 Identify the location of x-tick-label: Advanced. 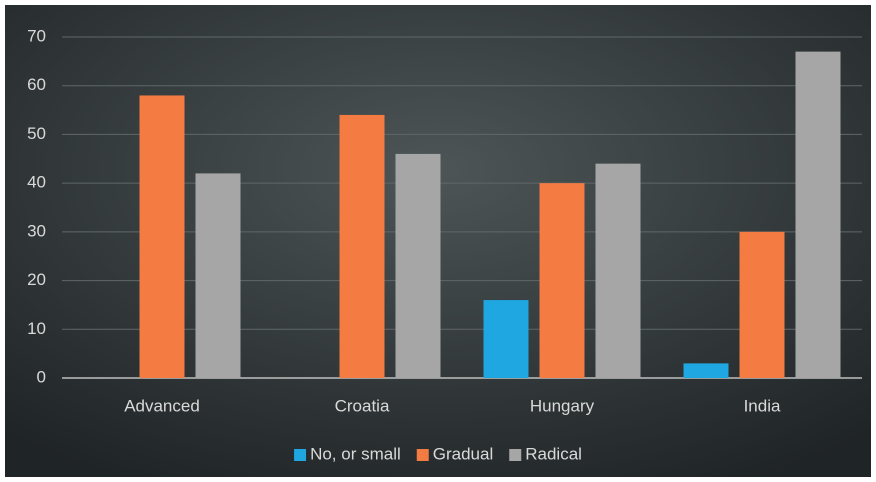
(162, 405).